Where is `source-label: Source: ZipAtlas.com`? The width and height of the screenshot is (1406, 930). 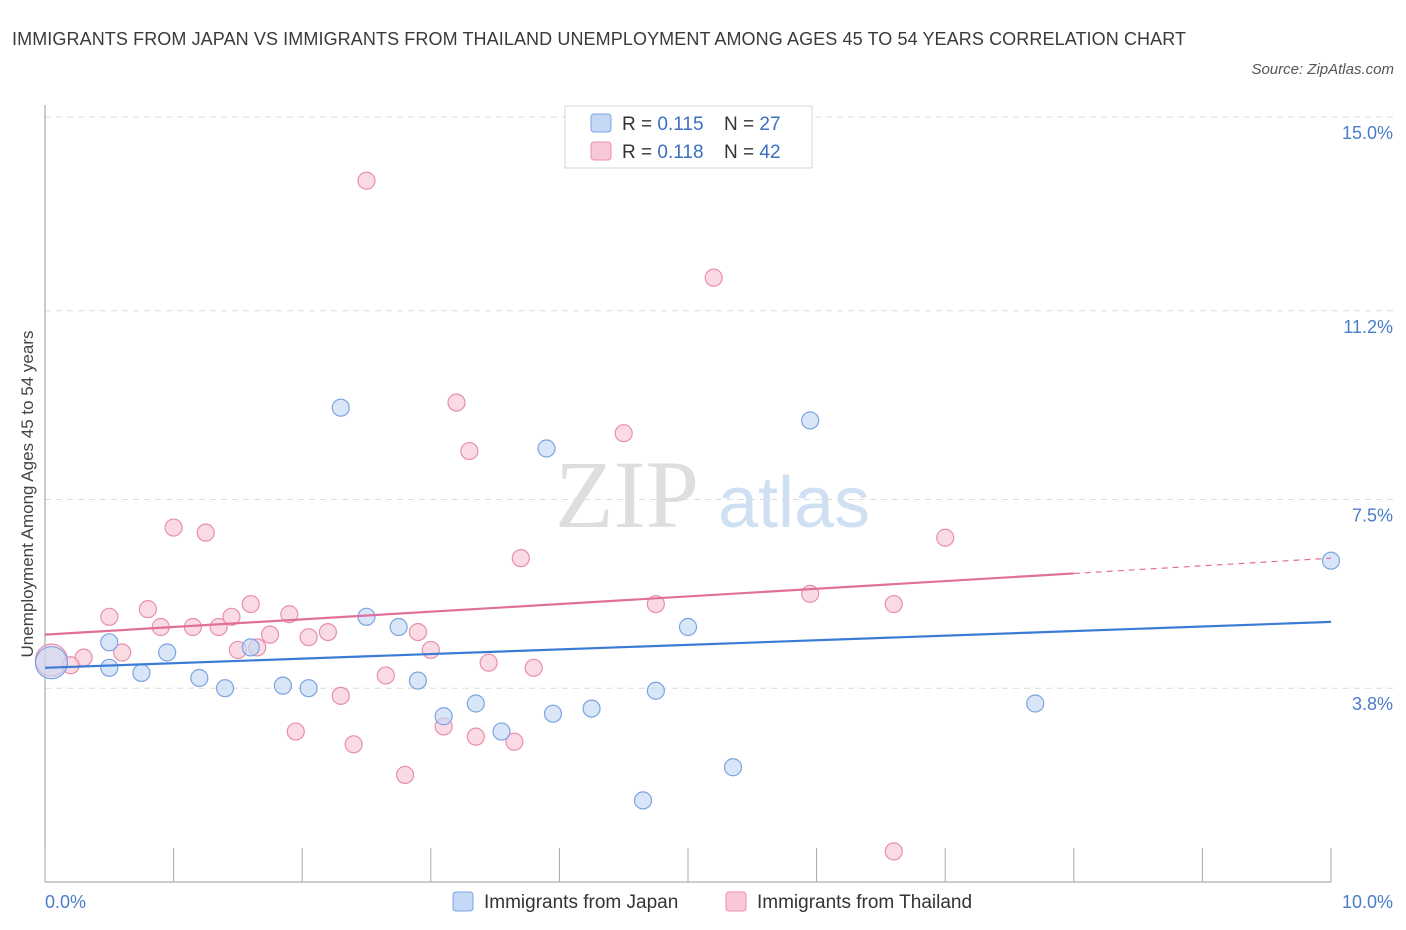
source-label: Source: ZipAtlas.com is located at coordinates (1322, 69).